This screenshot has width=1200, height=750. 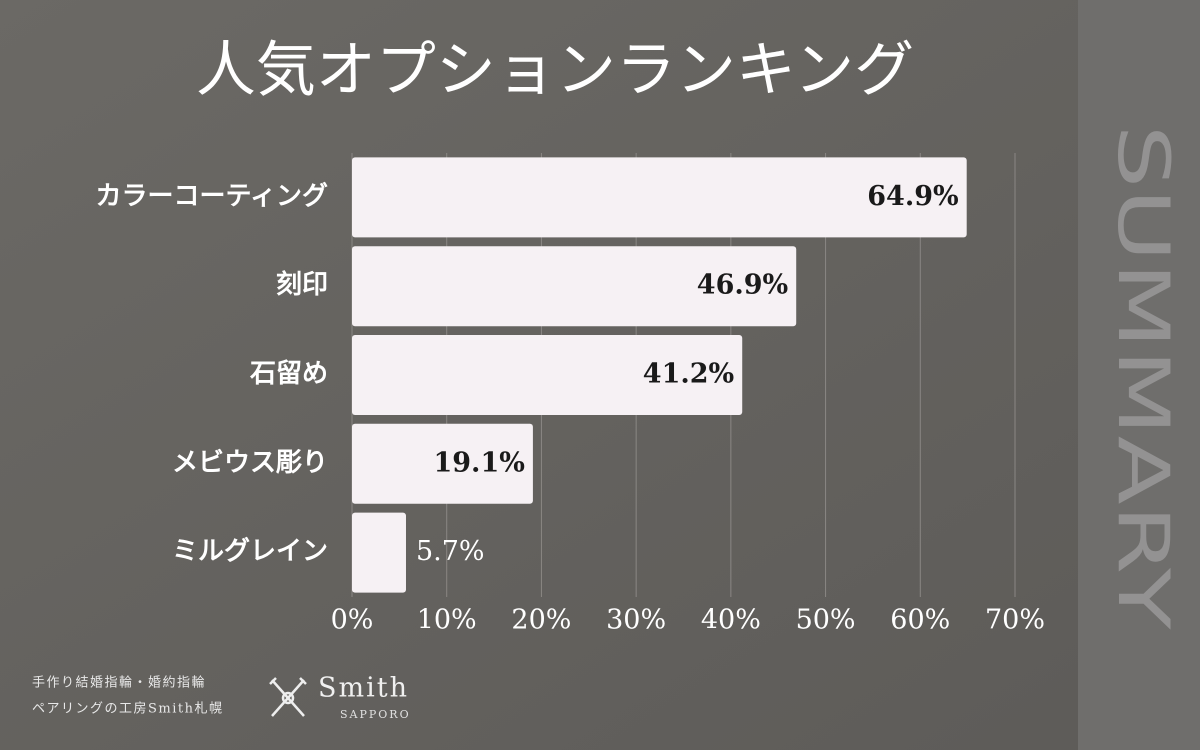 I want to click on brand: Smith, so click(x=363, y=688).